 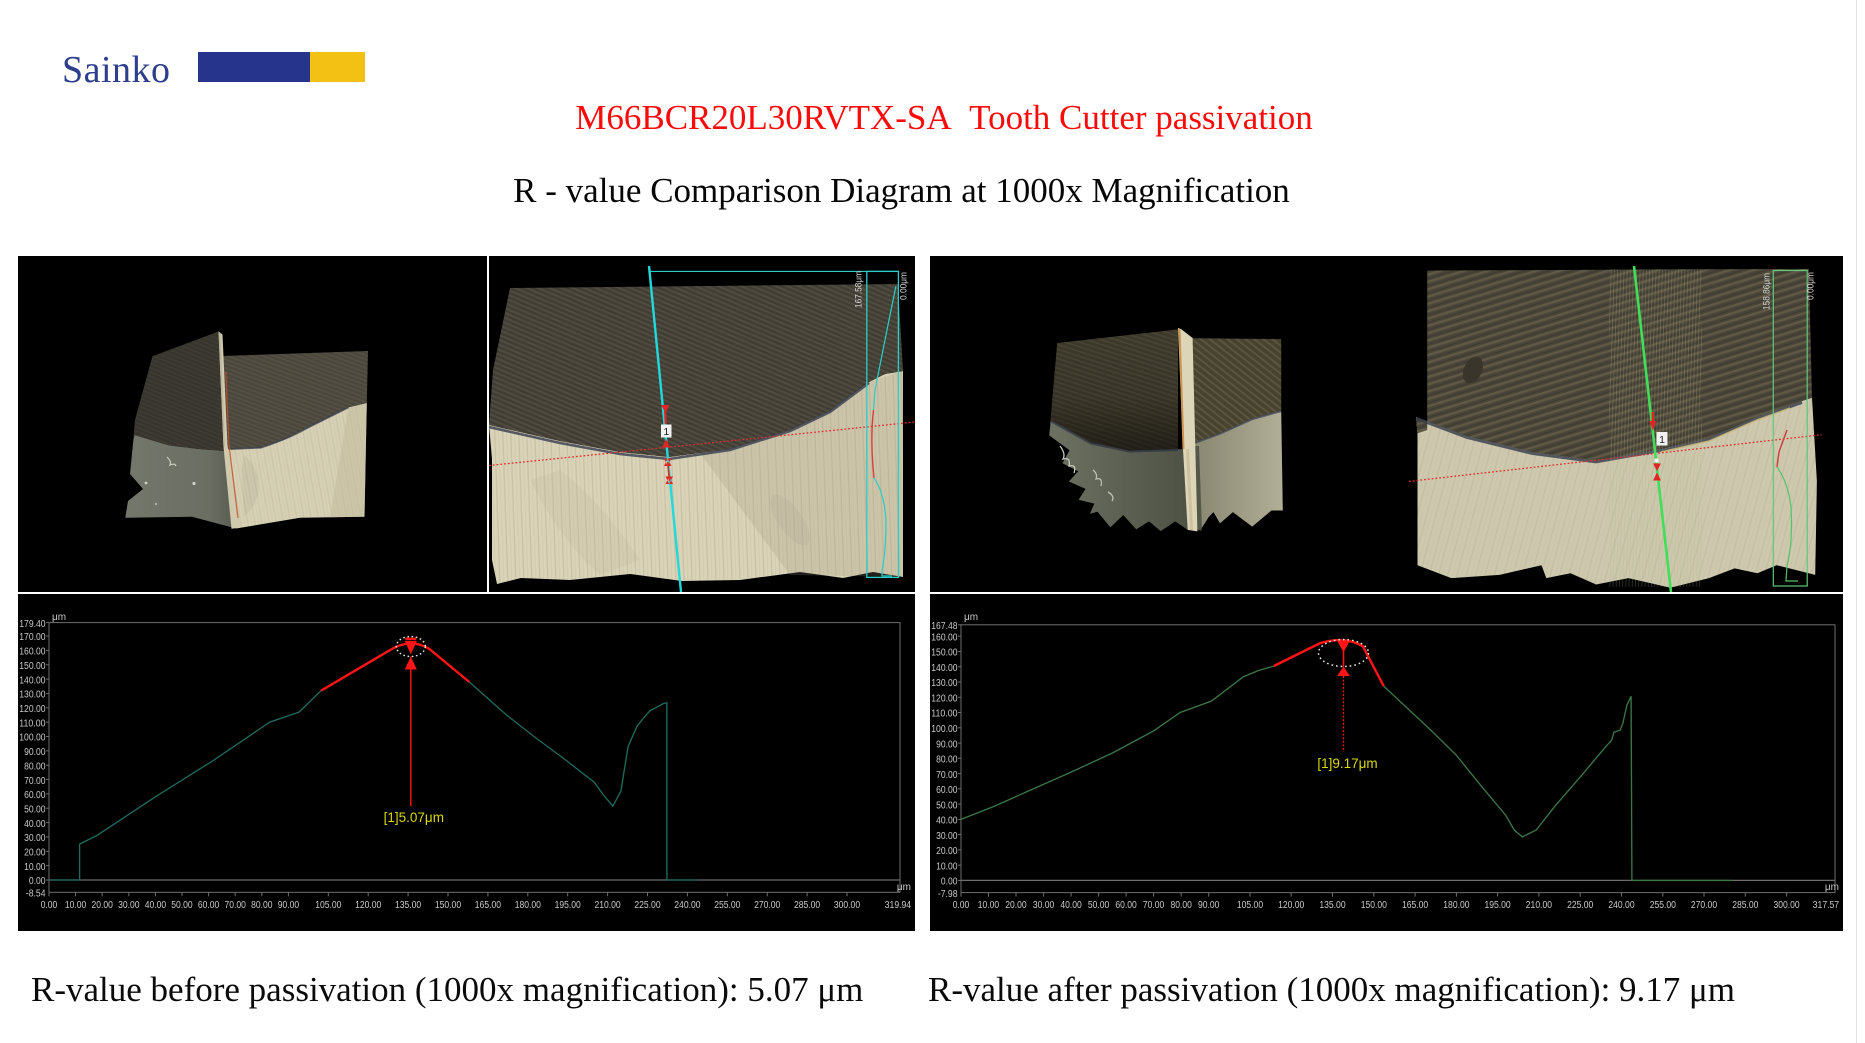 I want to click on svg-text: 210.00, so click(x=608, y=905).